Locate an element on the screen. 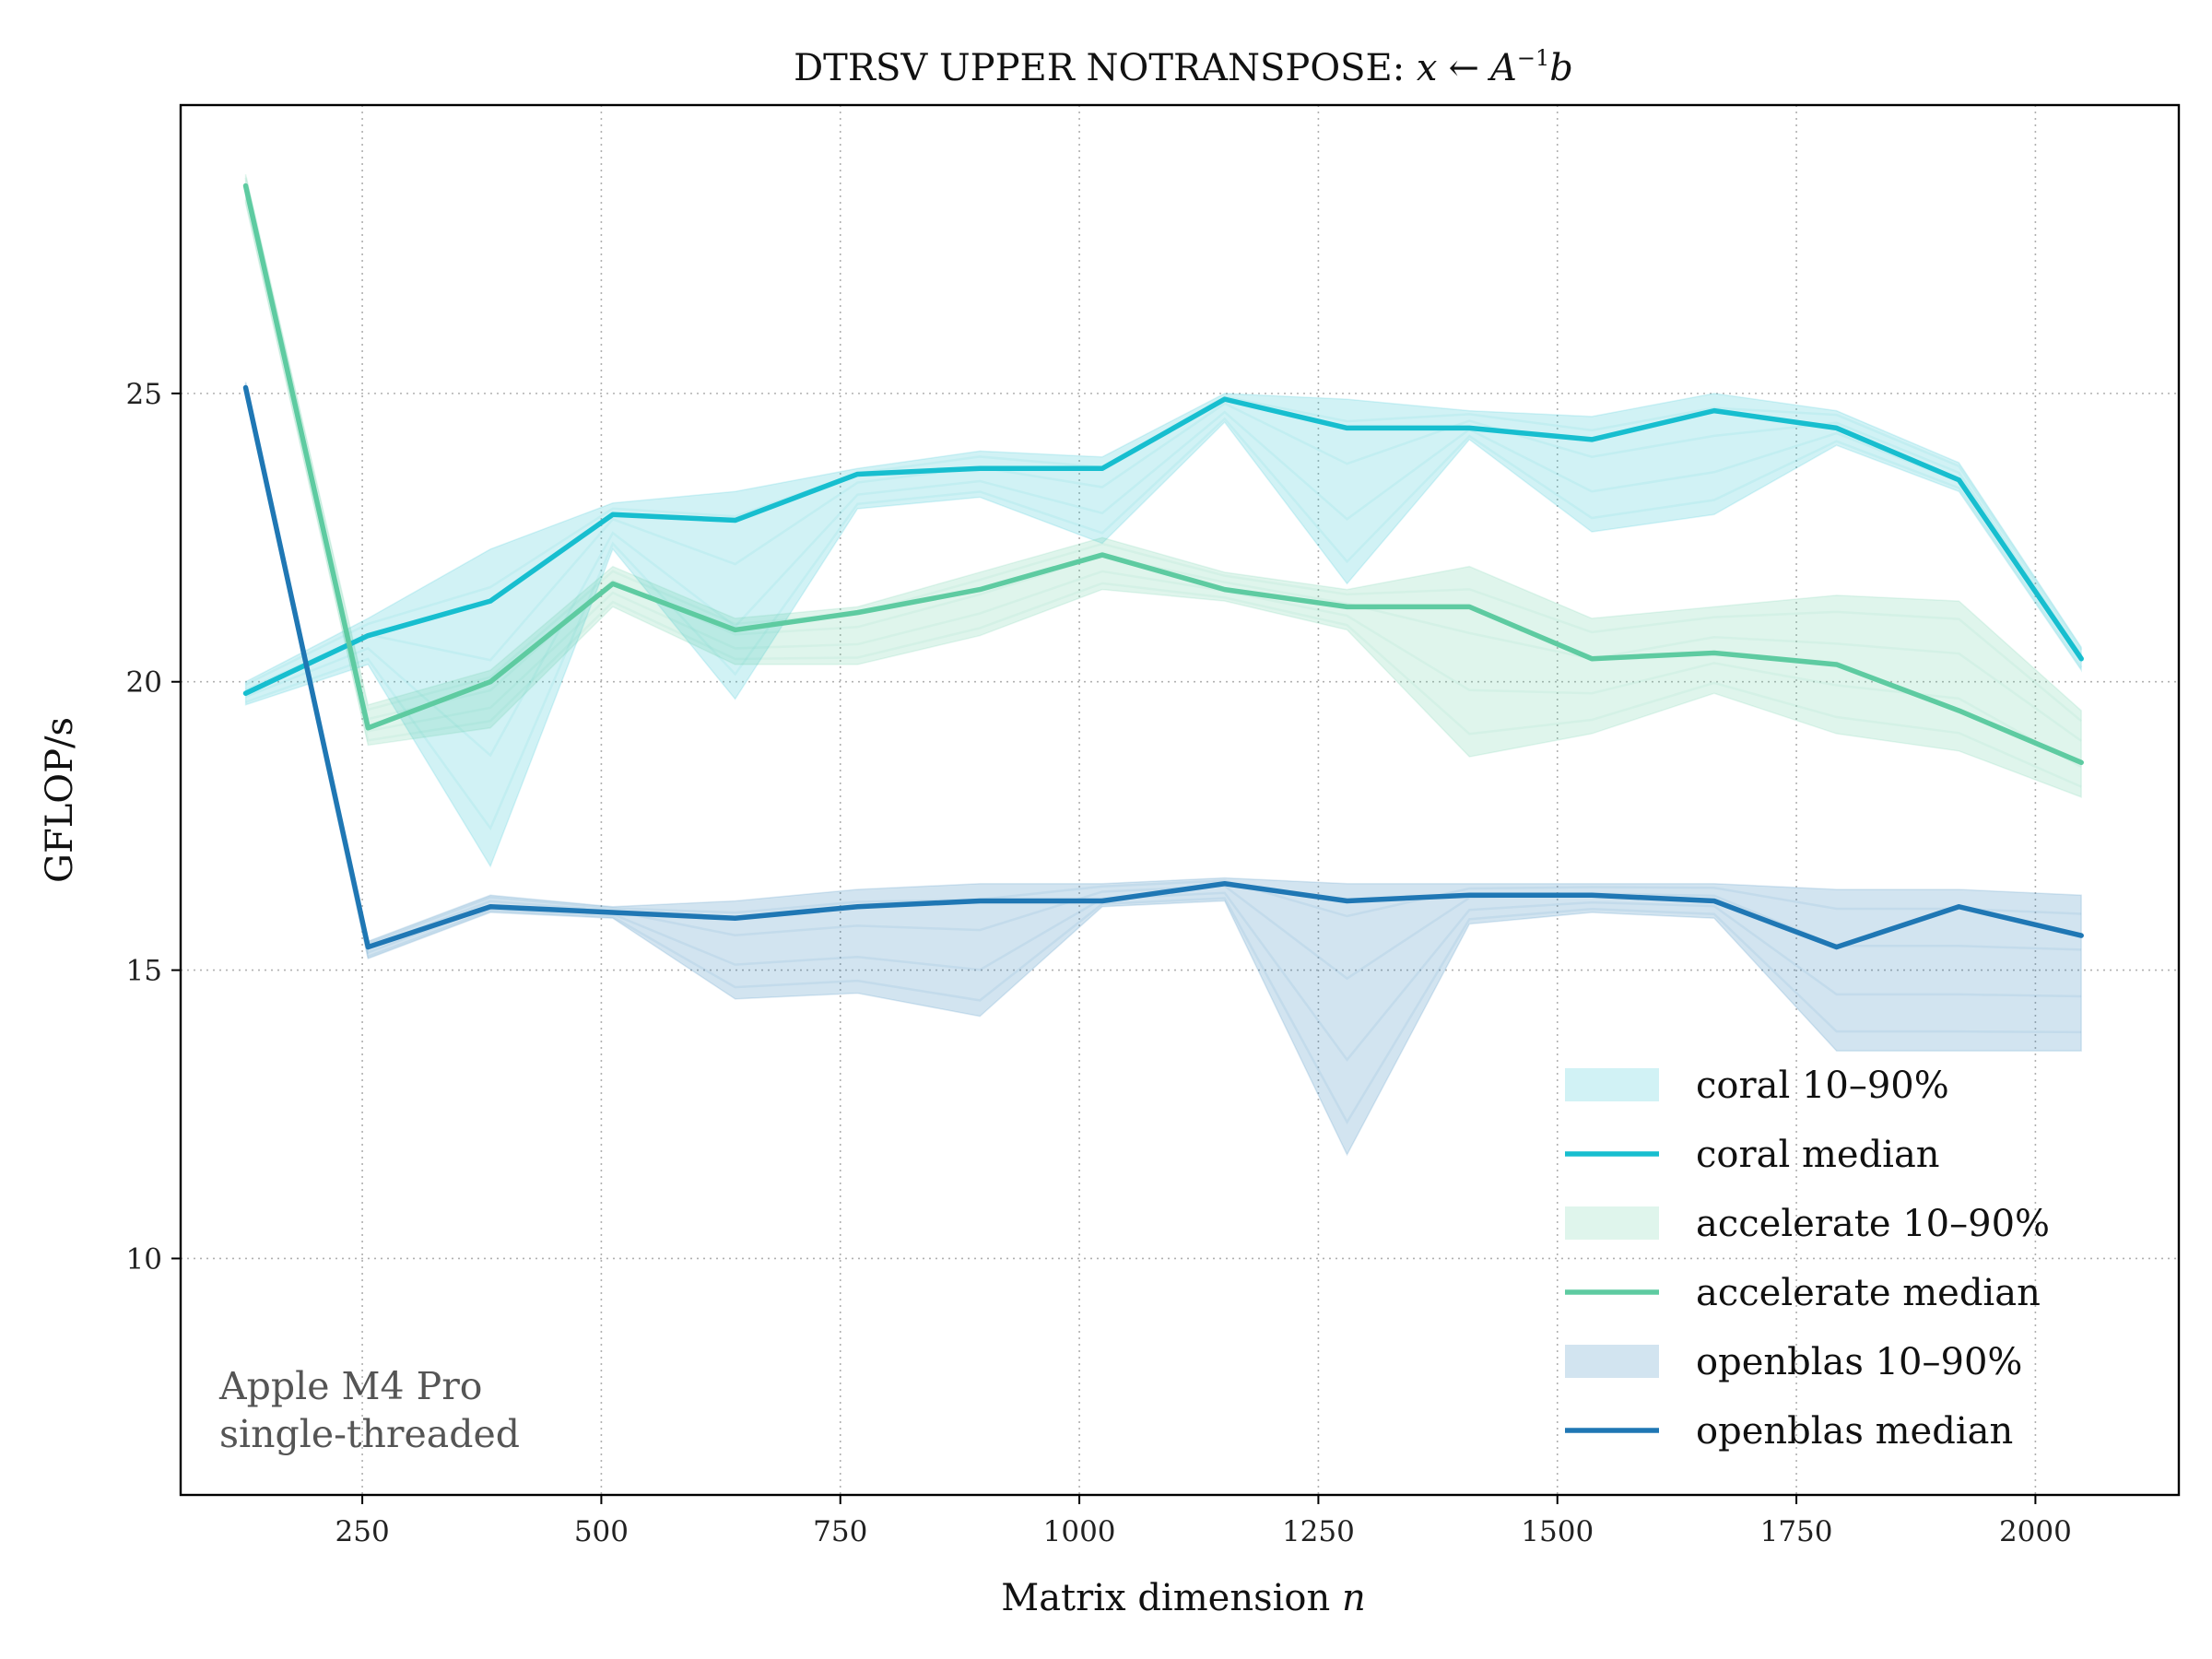 The height and width of the screenshot is (1659, 2212). accelerate-median-legend-label: accelerate median is located at coordinates (1868, 1293).